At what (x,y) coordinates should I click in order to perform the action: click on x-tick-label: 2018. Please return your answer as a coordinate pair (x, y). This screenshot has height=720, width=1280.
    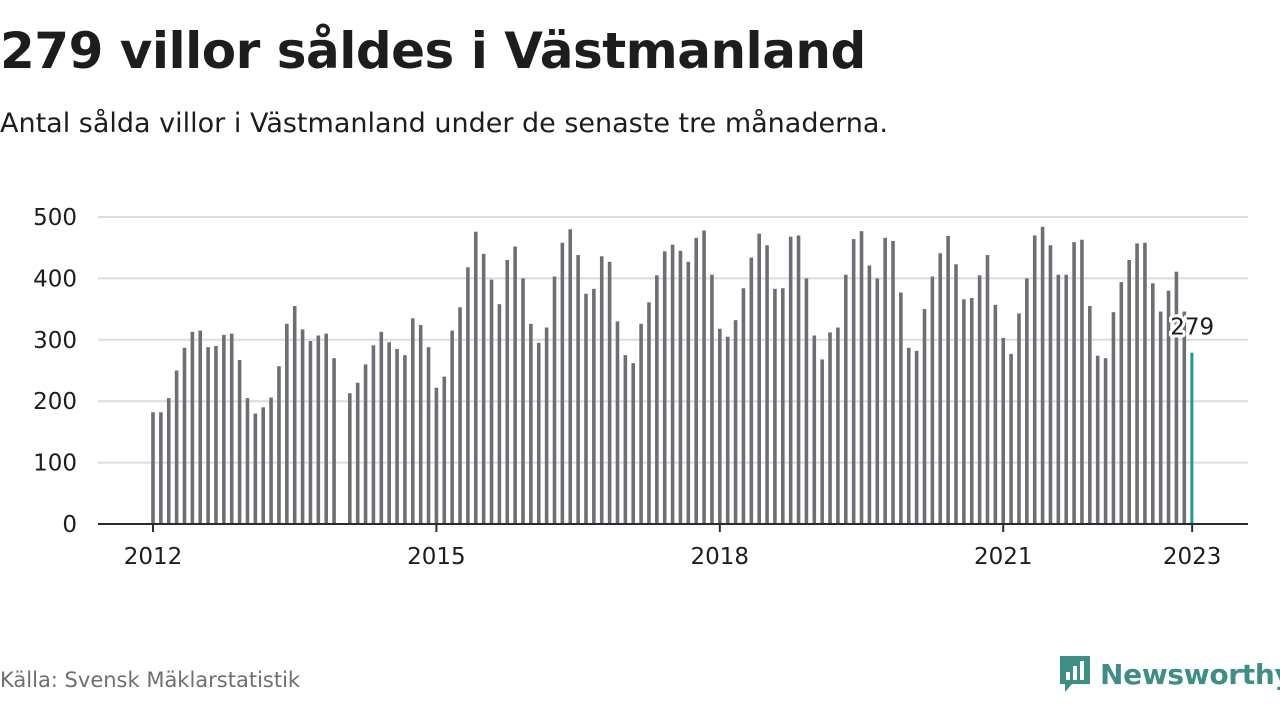
    Looking at the image, I should click on (720, 557).